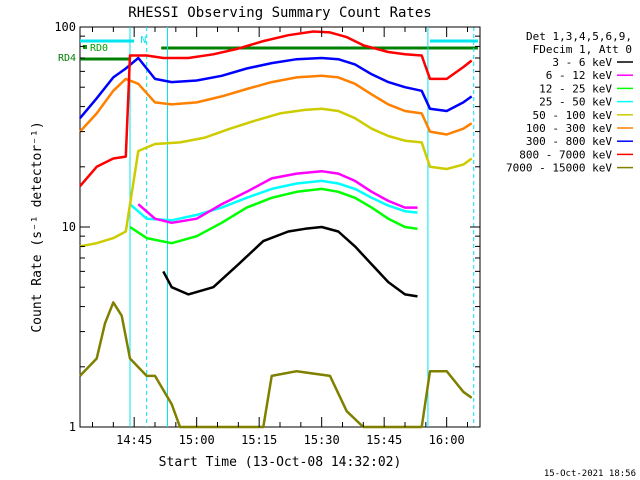  I want to click on x-tick-label: 15:45, so click(384, 440).